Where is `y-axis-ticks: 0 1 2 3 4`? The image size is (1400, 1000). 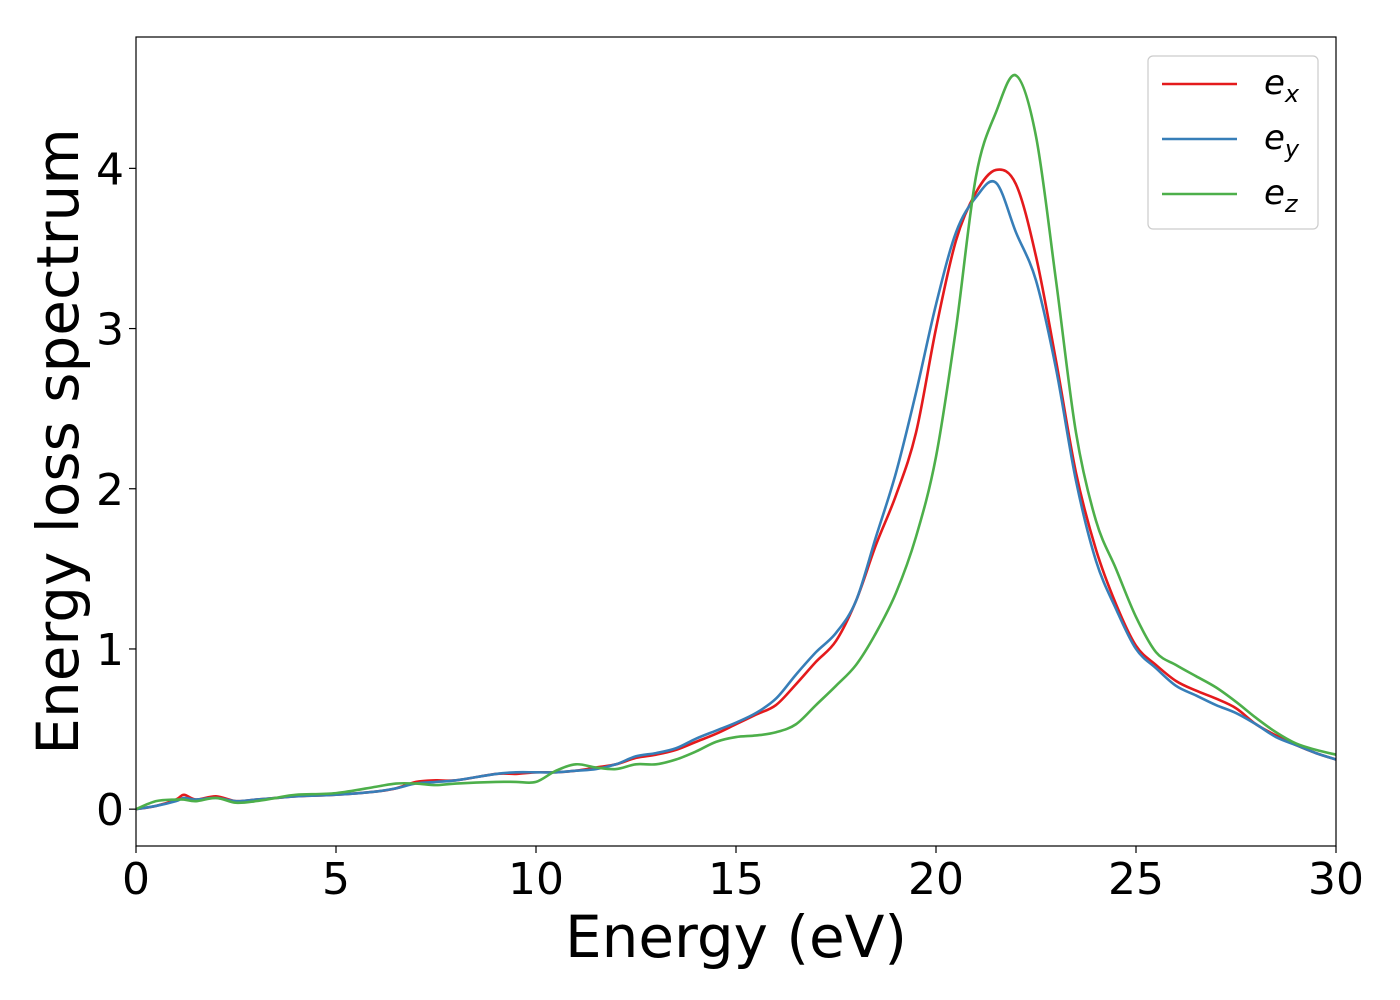
y-axis-ticks: 0 1 2 3 4 is located at coordinates (116, 490).